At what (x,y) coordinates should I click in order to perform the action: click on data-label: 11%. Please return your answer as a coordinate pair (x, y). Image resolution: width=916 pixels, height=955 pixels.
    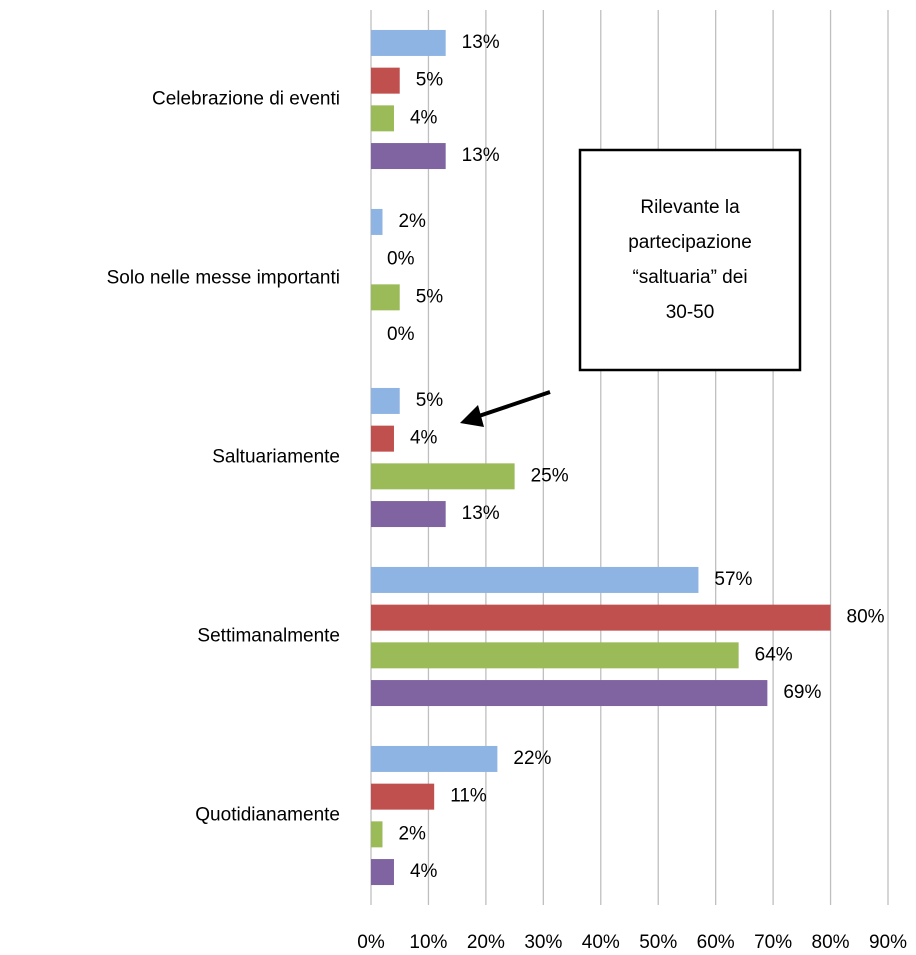
    Looking at the image, I should click on (468, 796).